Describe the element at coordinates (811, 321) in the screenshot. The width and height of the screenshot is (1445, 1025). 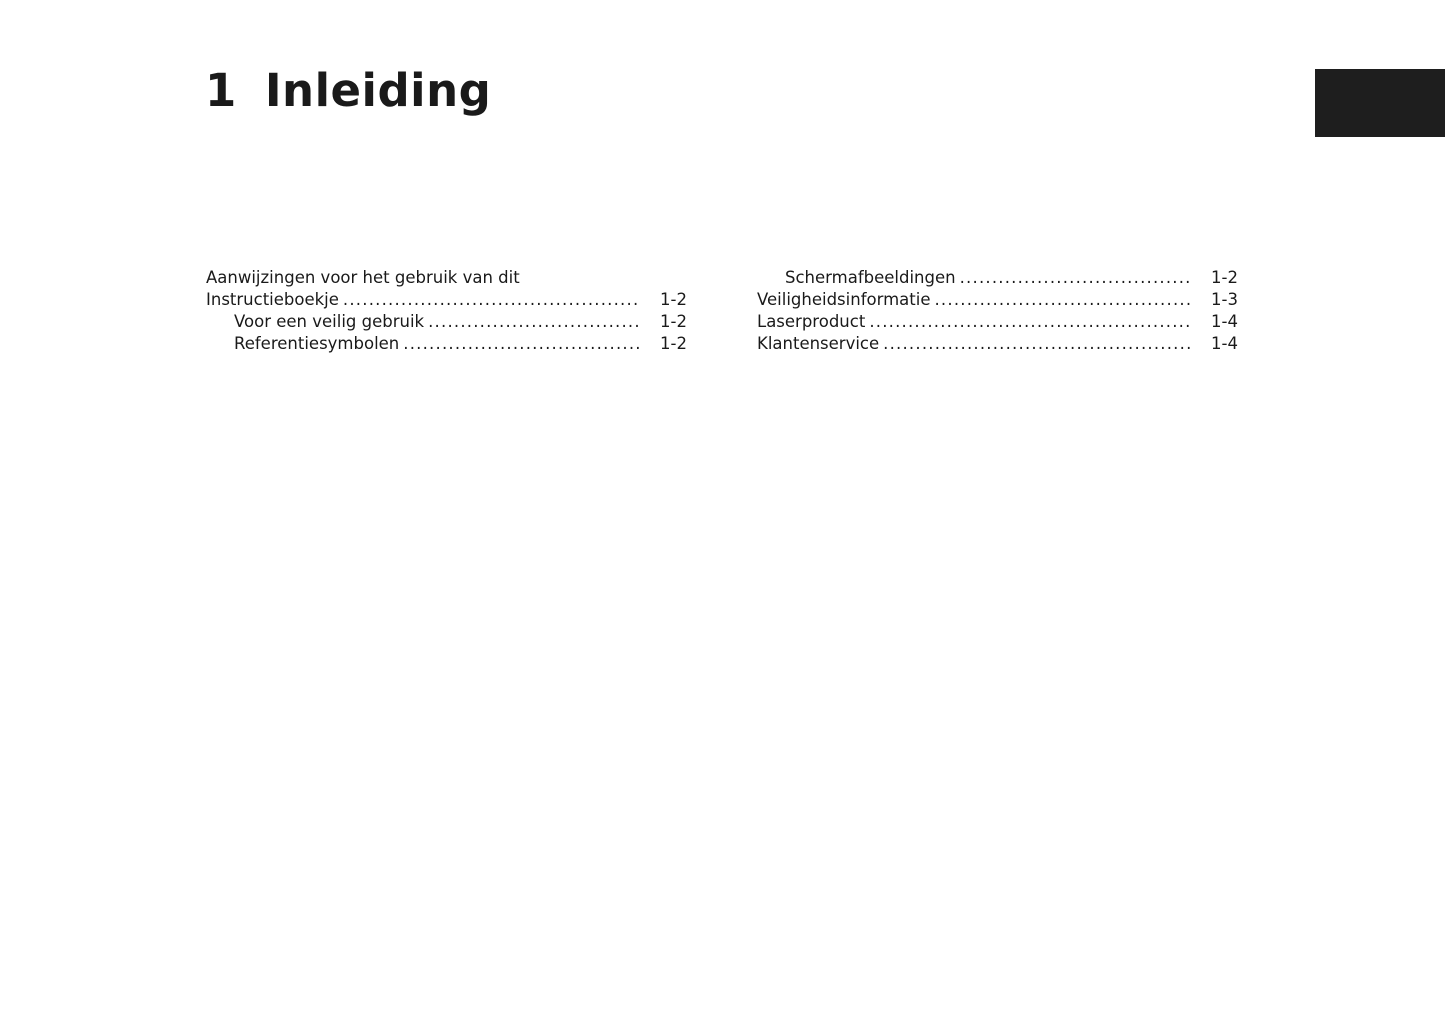
I see `toc-entry-title: Laserproduct` at that location.